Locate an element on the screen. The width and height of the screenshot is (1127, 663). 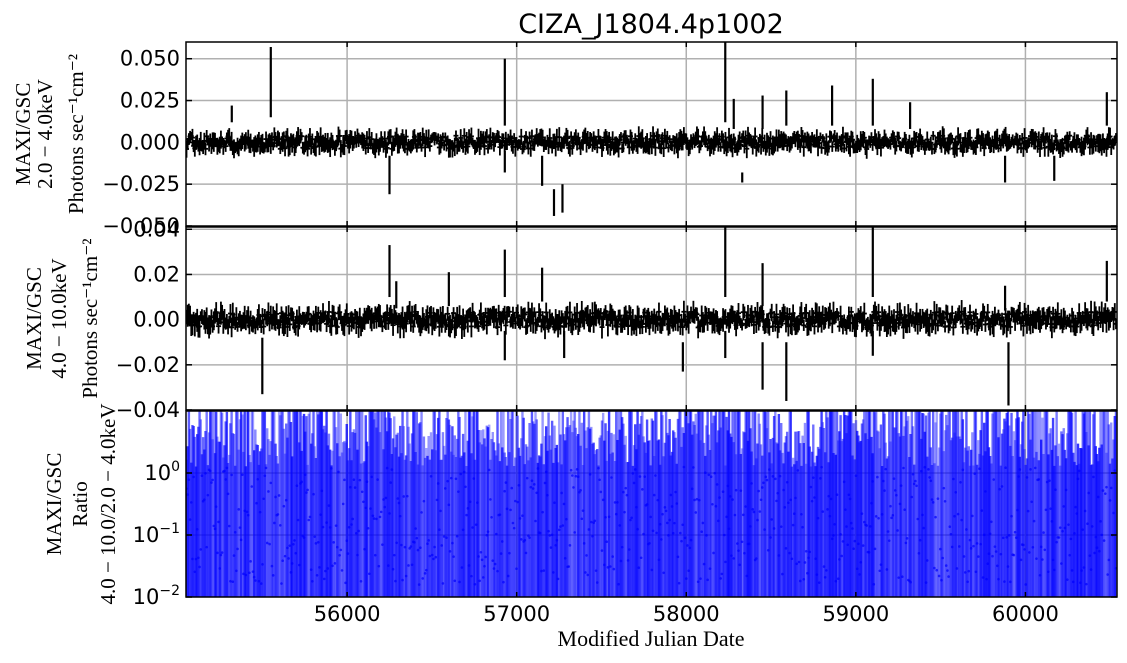
y-tick-label: 0.00 is located at coordinates (156, 320).